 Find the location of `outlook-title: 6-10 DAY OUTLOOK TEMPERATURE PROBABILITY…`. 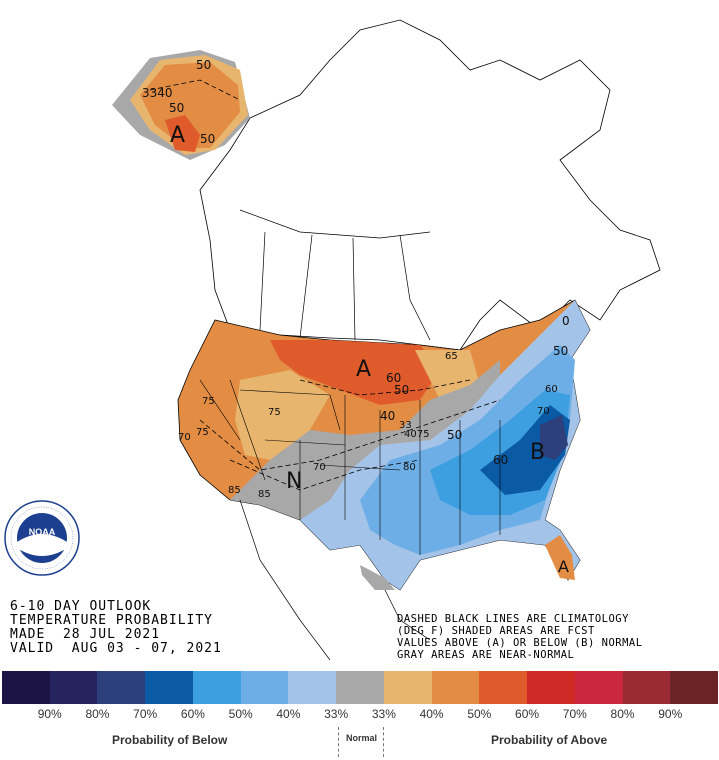

outlook-title: 6-10 DAY OUTLOOK TEMPERATURE PROBABILITY… is located at coordinates (116, 628).